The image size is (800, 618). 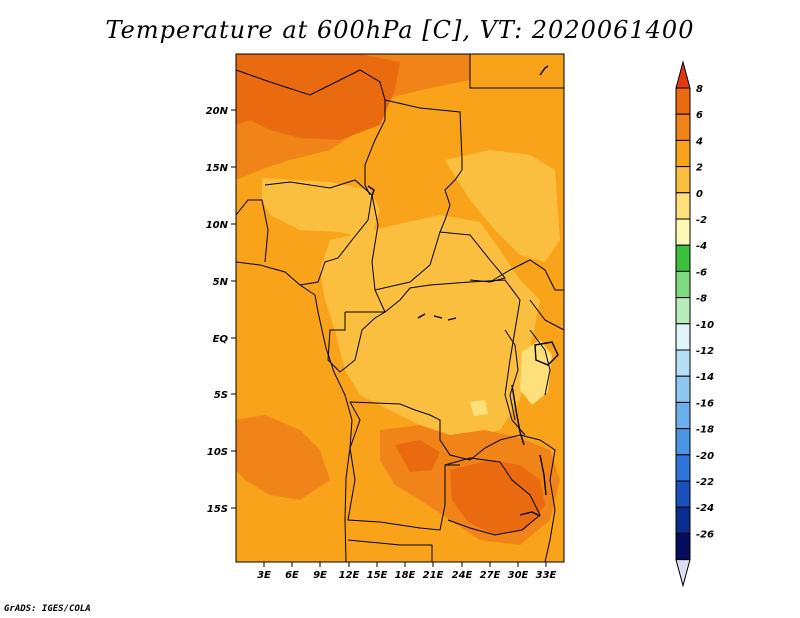 What do you see at coordinates (349, 575) in the screenshot?
I see `lon-label: 12E` at bounding box center [349, 575].